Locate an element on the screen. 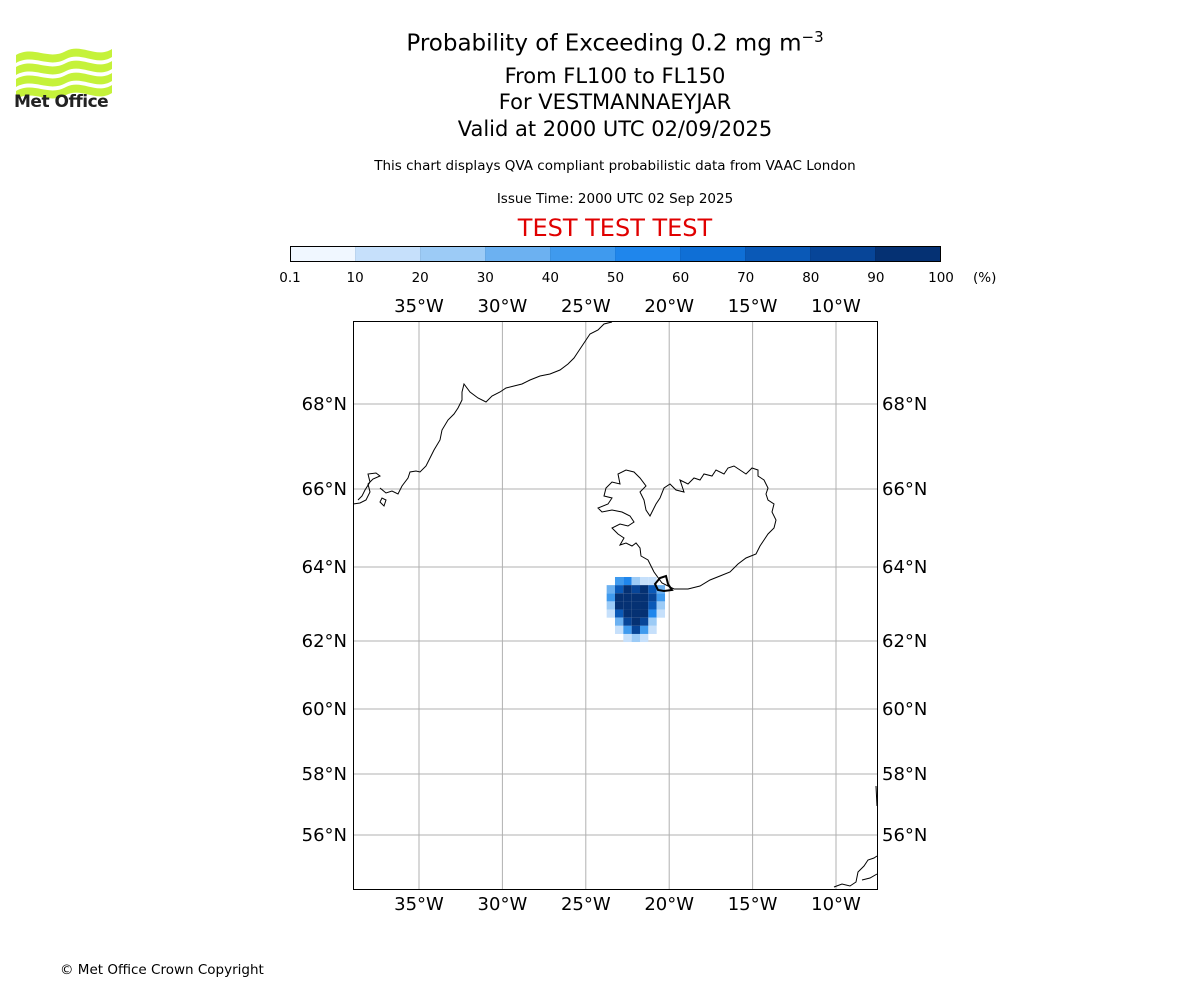  chart-title: Probability of Exceeding 0.2 mg m−3 is located at coordinates (615, 42).